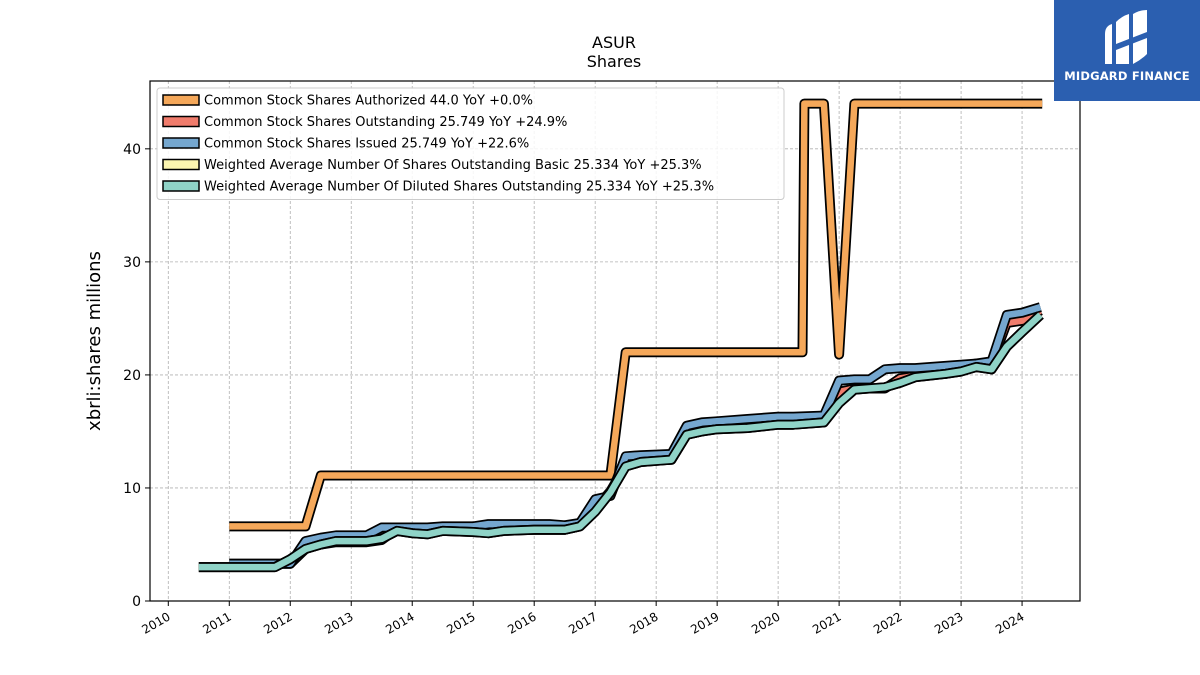 Image resolution: width=1200 pixels, height=675 pixels. What do you see at coordinates (704, 622) in the screenshot?
I see `x-tick-label: 2019` at bounding box center [704, 622].